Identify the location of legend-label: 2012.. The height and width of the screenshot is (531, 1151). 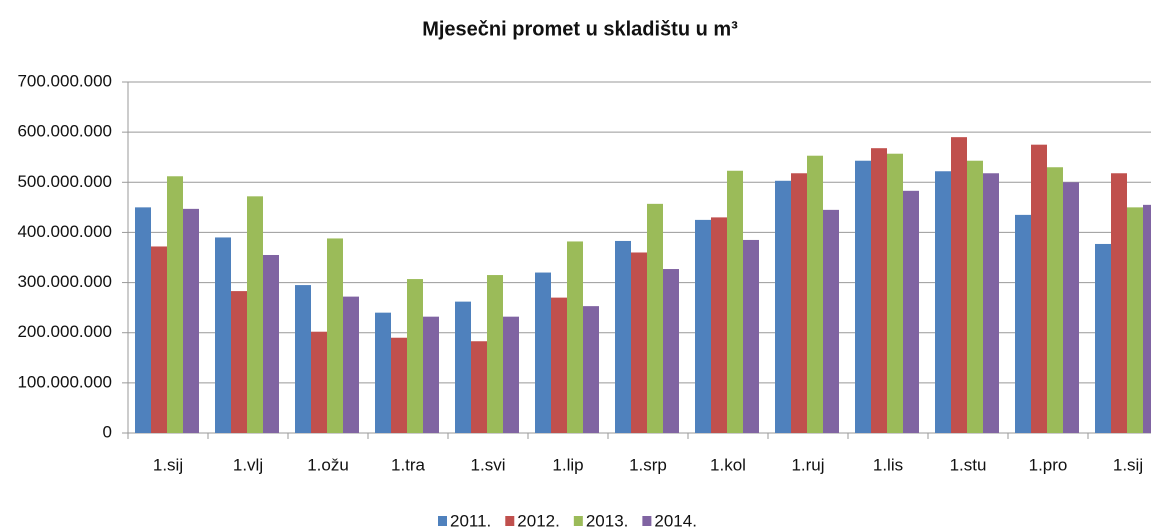
(538, 520).